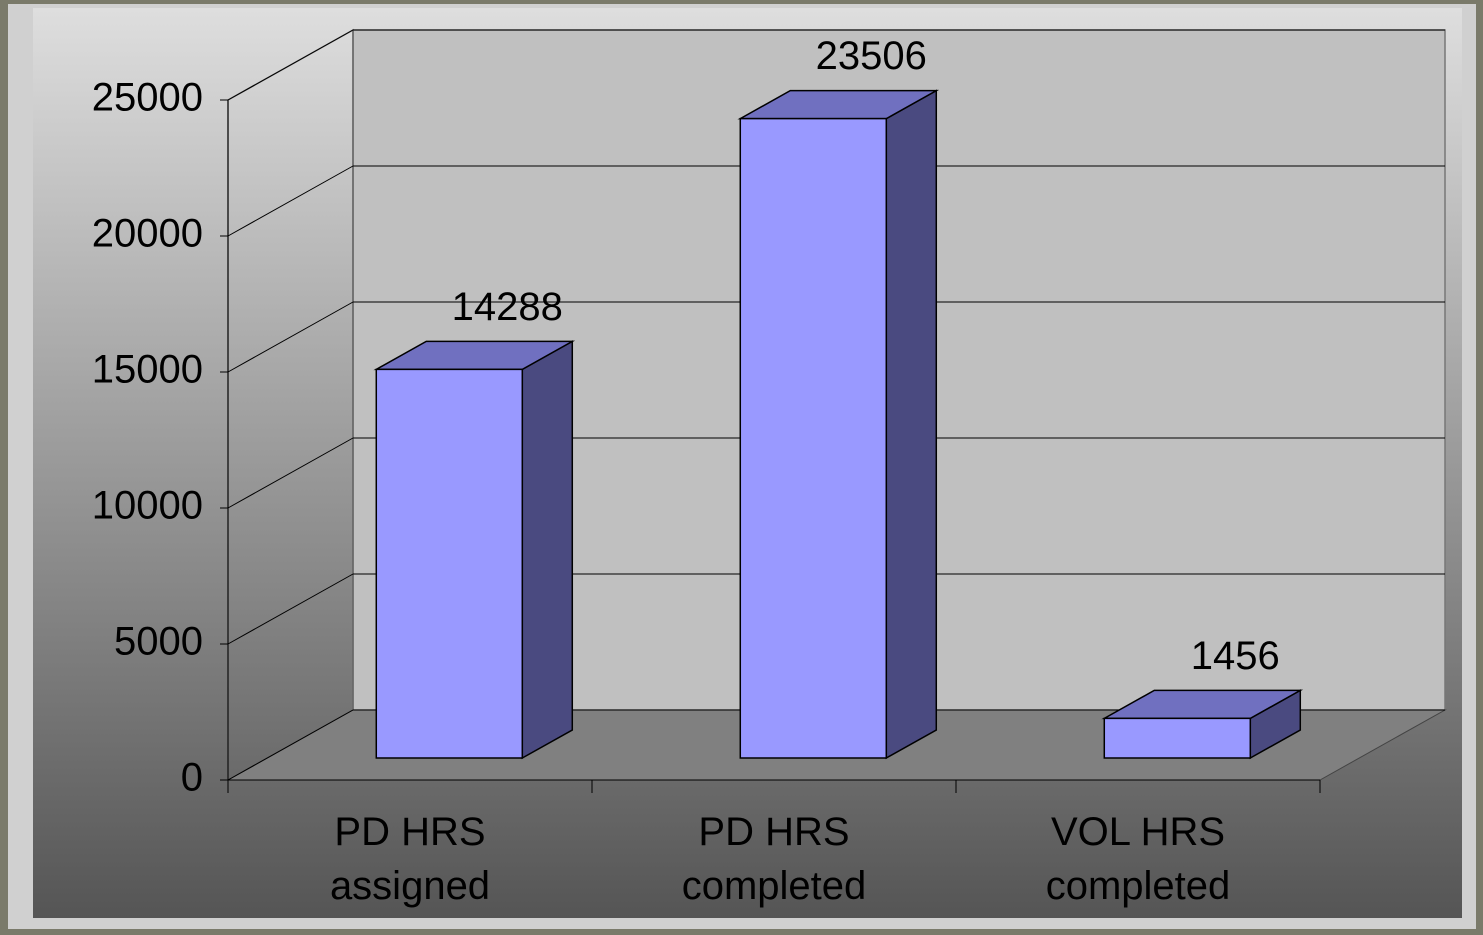 This screenshot has height=935, width=1483. I want to click on x-tick-label: PD HRS completed, so click(774, 859).